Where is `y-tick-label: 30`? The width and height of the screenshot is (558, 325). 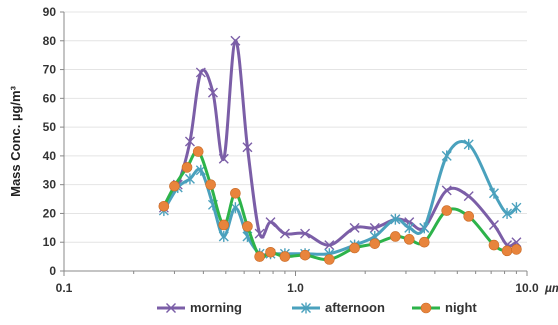 y-tick-label: 30 is located at coordinates (50, 185).